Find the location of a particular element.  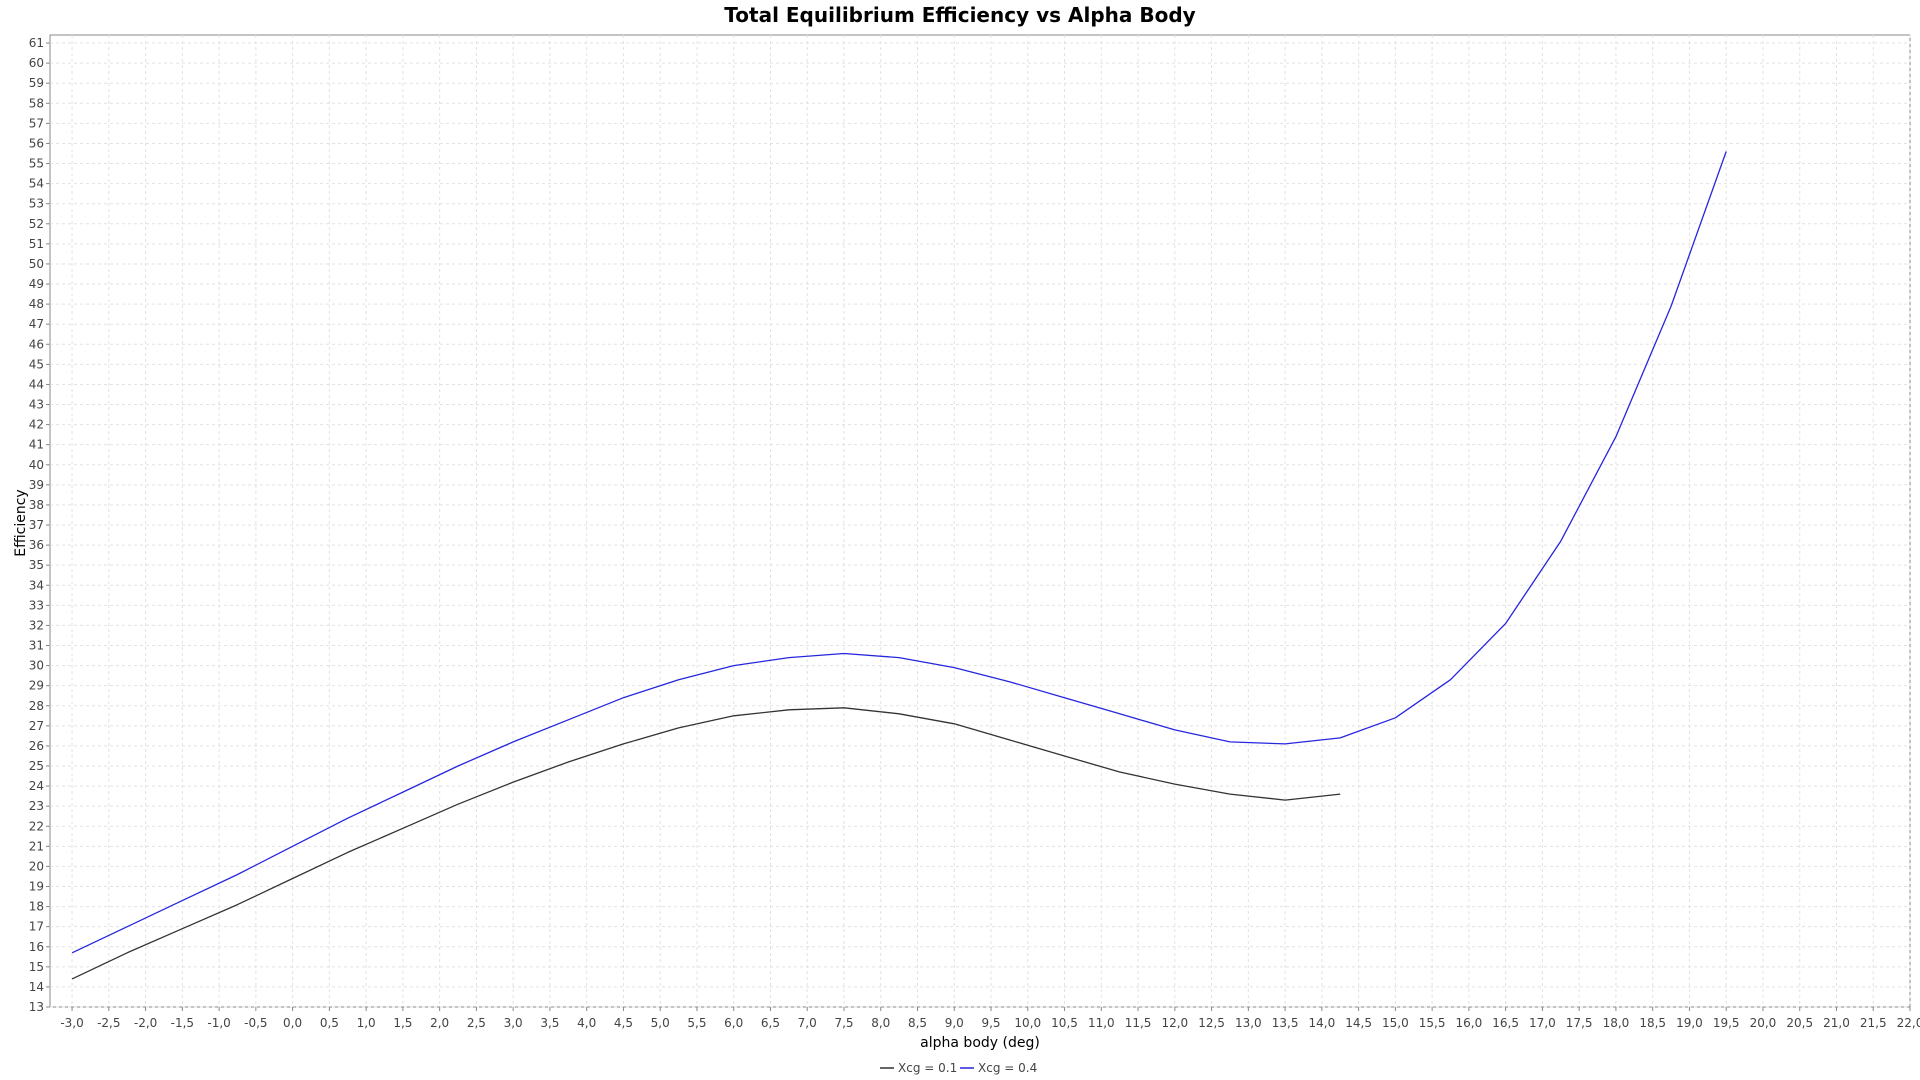

x-tick-label: 11,0 is located at coordinates (1101, 1023).